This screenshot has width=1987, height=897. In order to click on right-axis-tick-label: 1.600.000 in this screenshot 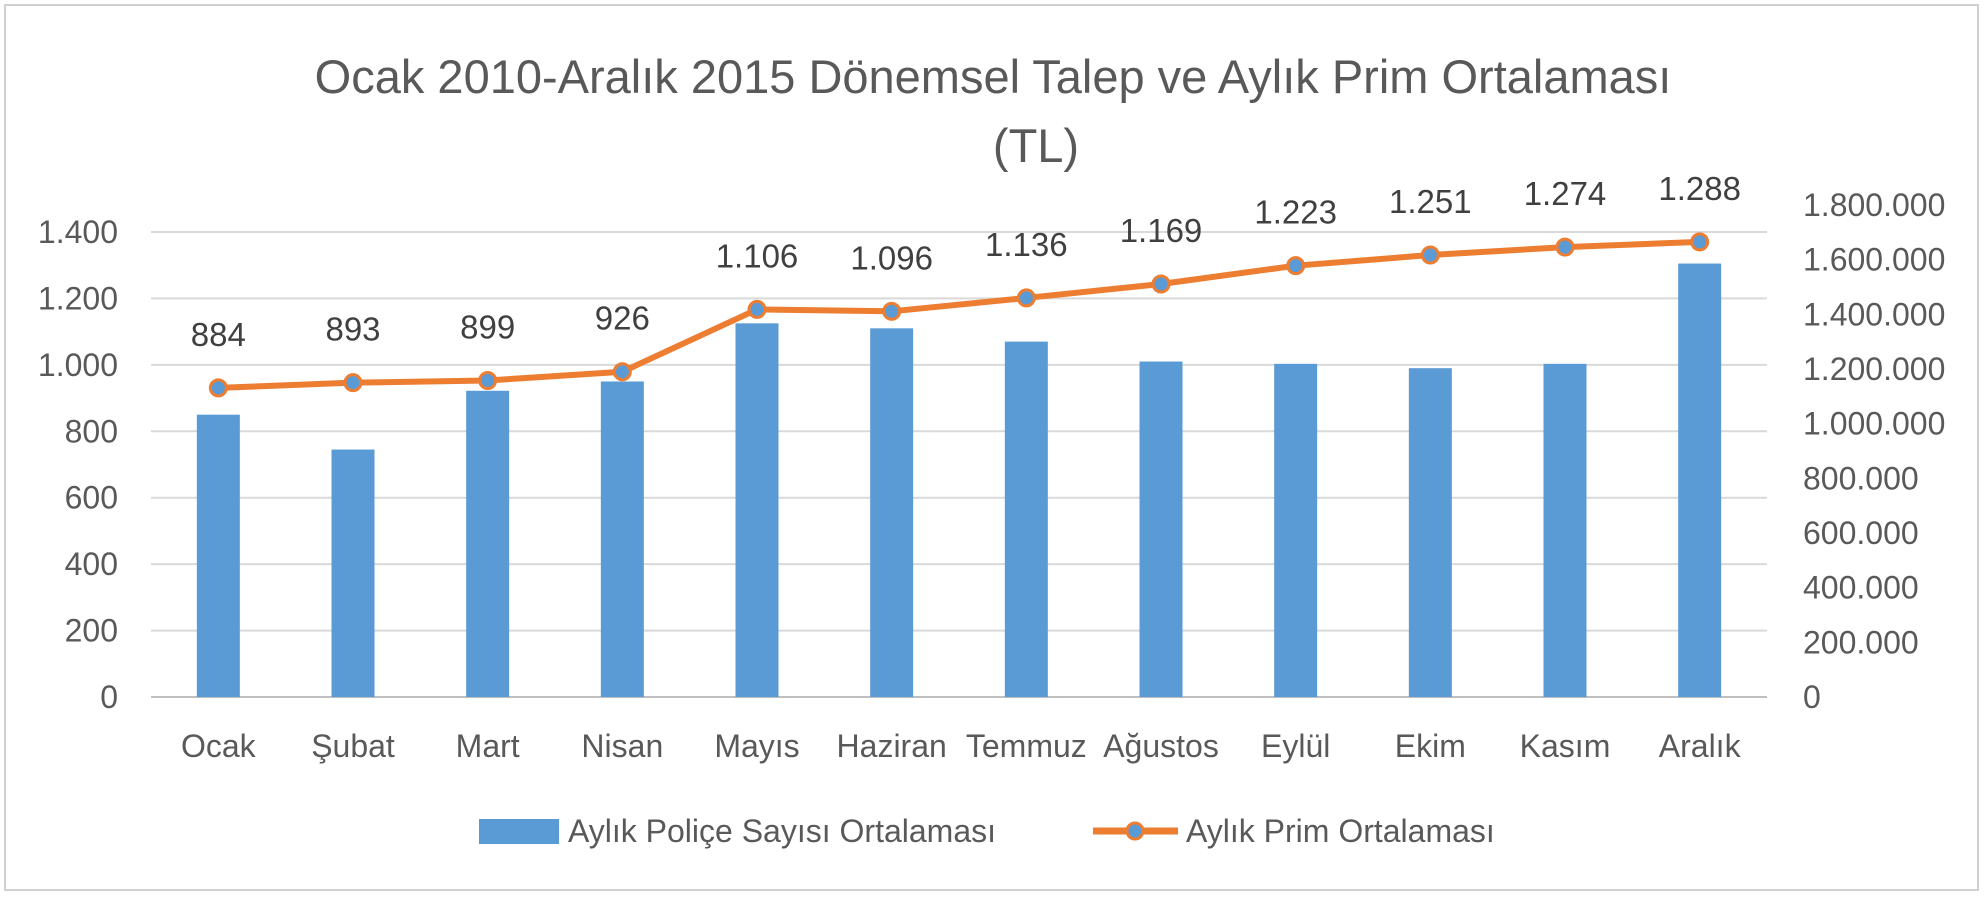, I will do `click(1874, 260)`.